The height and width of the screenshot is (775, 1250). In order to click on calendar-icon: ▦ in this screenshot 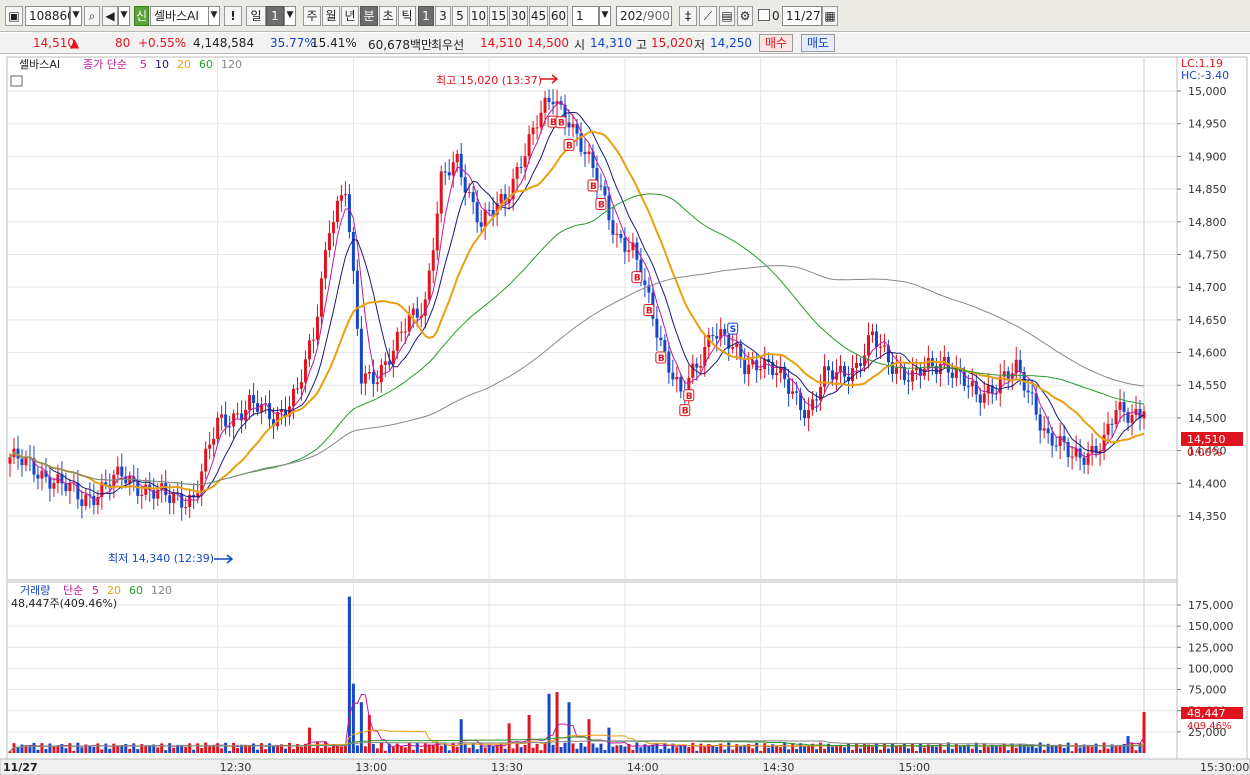, I will do `click(830, 16)`.